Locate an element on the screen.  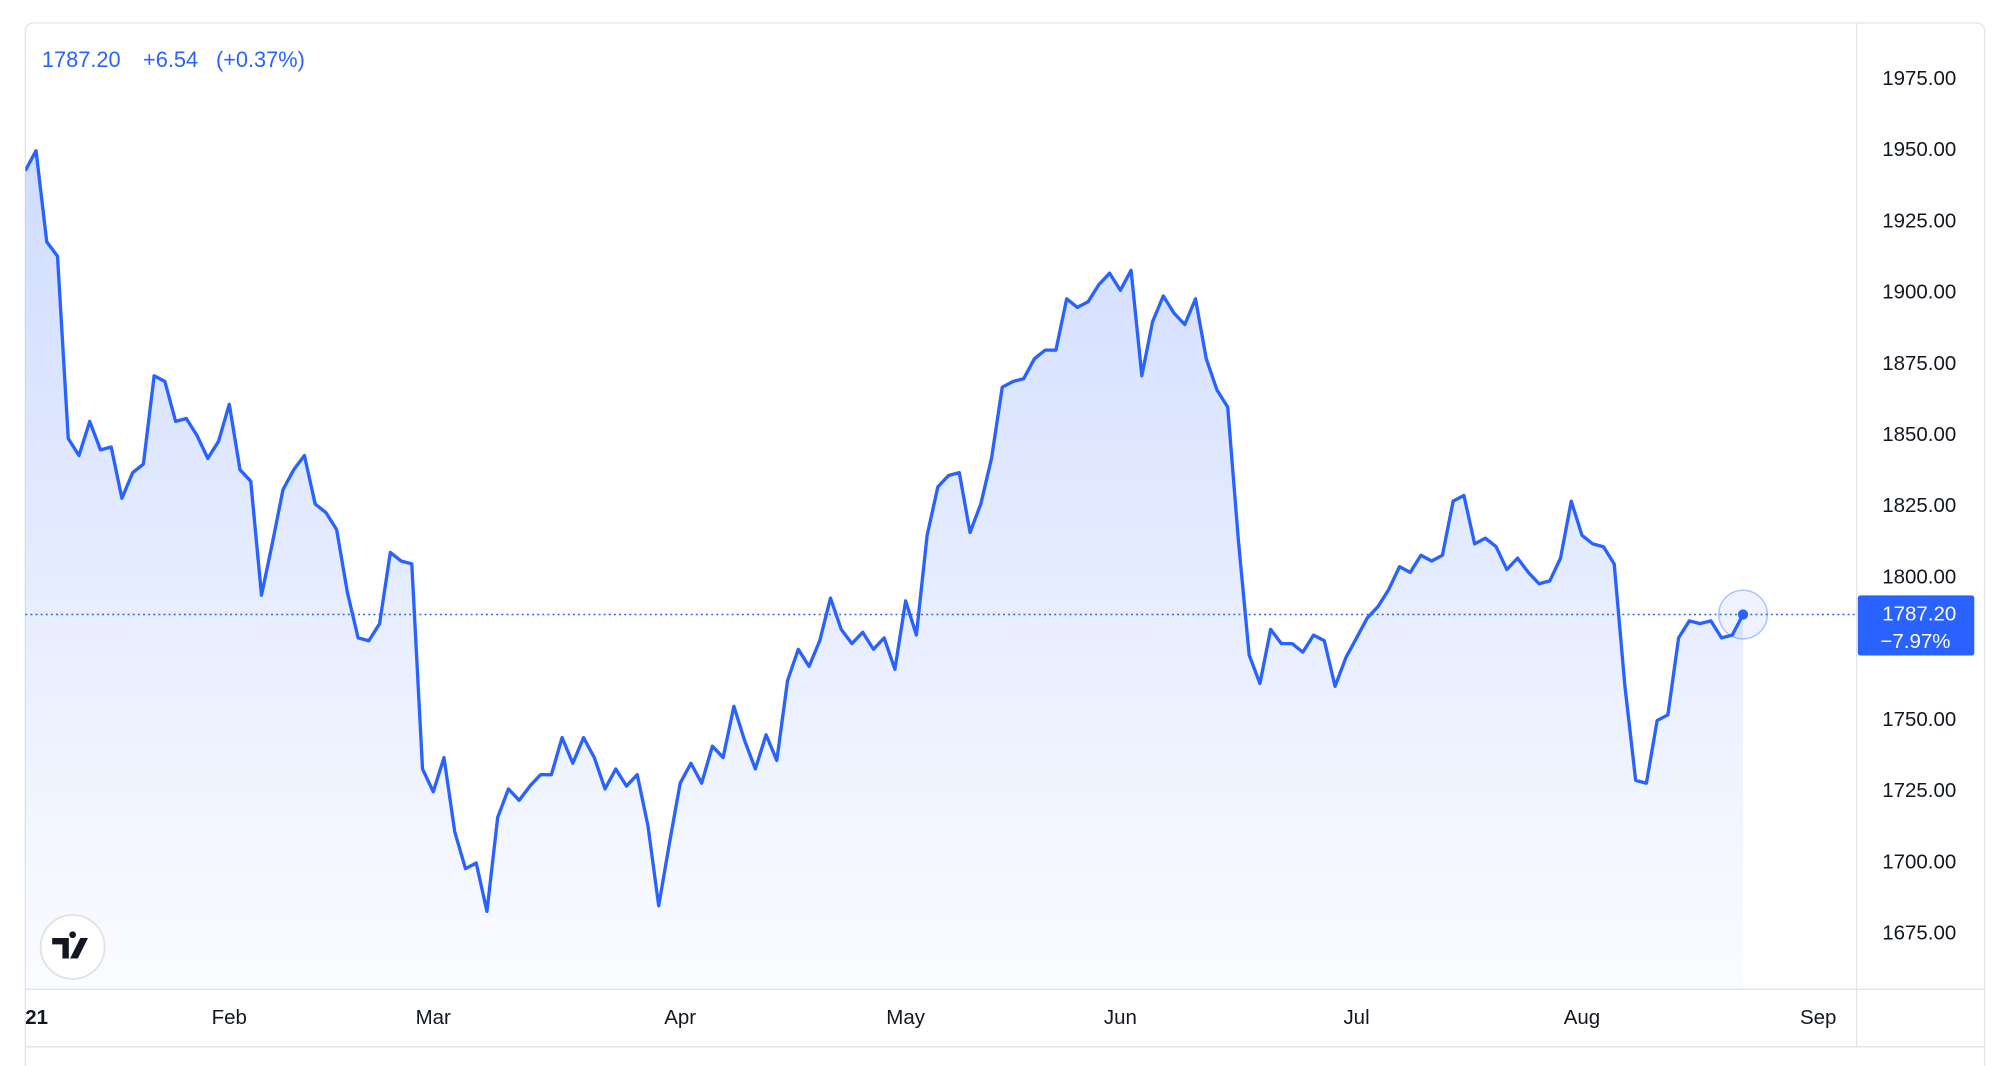
x-tick-label: Feb is located at coordinates (229, 1017).